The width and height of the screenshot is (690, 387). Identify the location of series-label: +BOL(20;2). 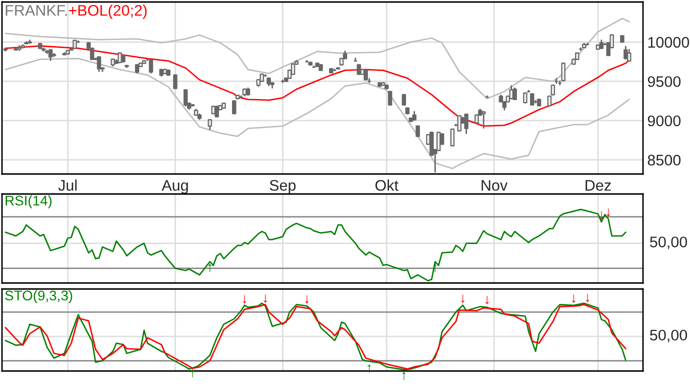
(107, 11).